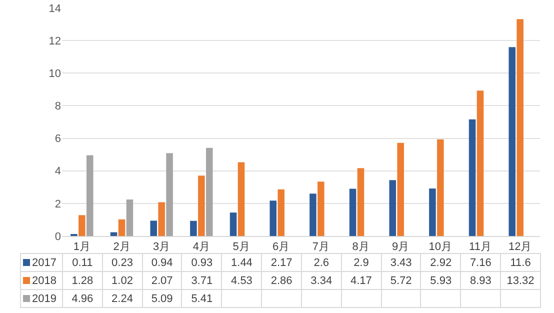 Image resolution: width=554 pixels, height=313 pixels. Describe the element at coordinates (321, 263) in the screenshot. I see `data-label: 2.6` at that location.